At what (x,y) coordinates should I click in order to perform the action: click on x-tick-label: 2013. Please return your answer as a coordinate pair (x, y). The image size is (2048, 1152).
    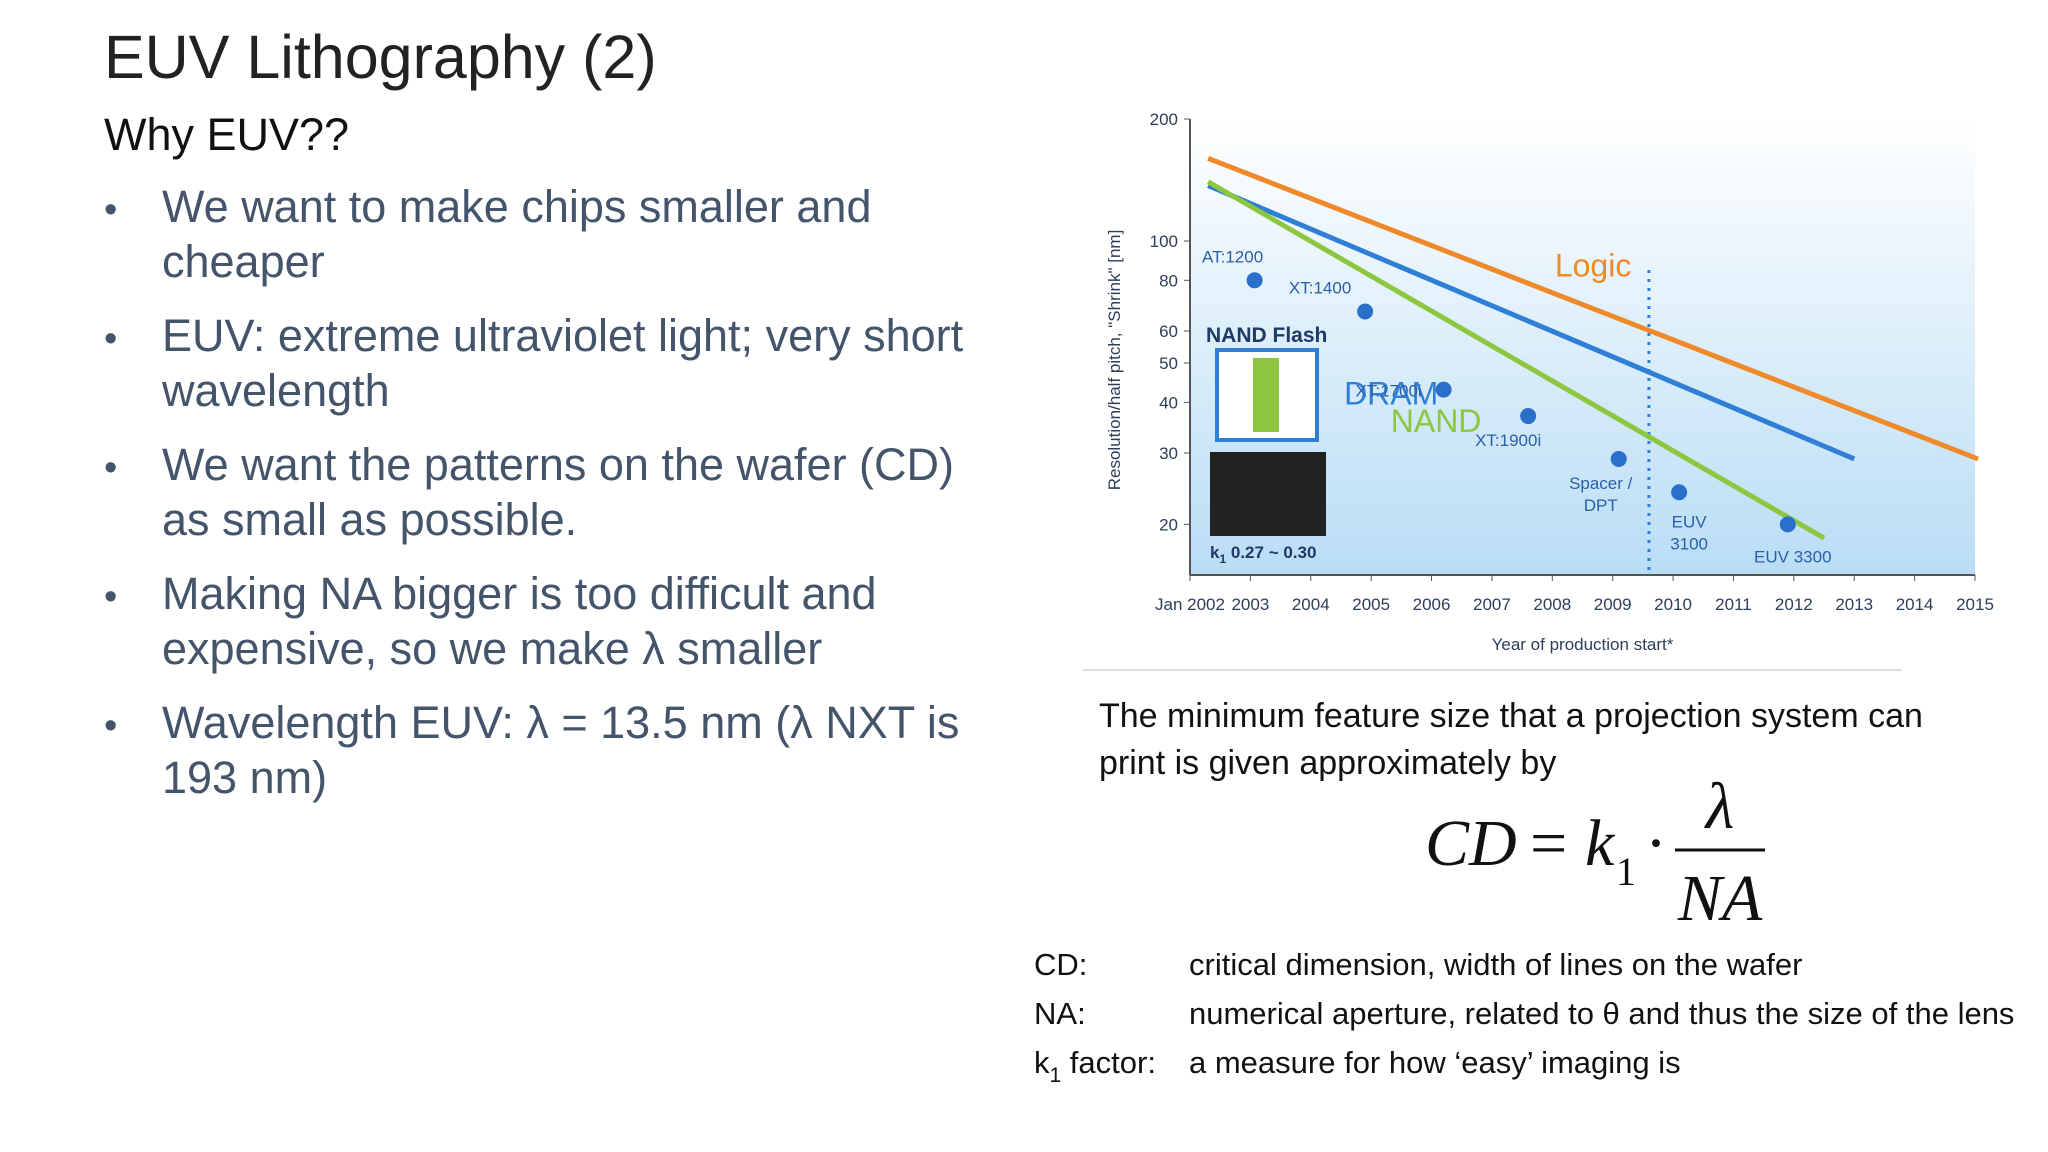
    Looking at the image, I should click on (1854, 604).